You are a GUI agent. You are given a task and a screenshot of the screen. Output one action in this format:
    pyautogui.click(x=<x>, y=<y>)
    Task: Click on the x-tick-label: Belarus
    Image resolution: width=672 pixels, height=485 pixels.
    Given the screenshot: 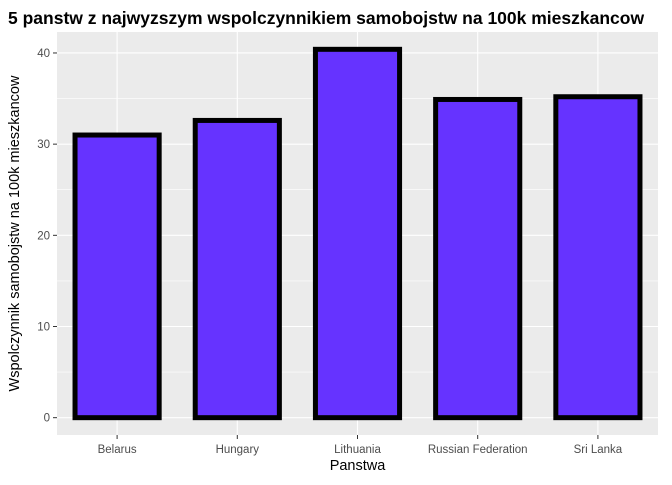 What is the action you would take?
    pyautogui.click(x=117, y=450)
    